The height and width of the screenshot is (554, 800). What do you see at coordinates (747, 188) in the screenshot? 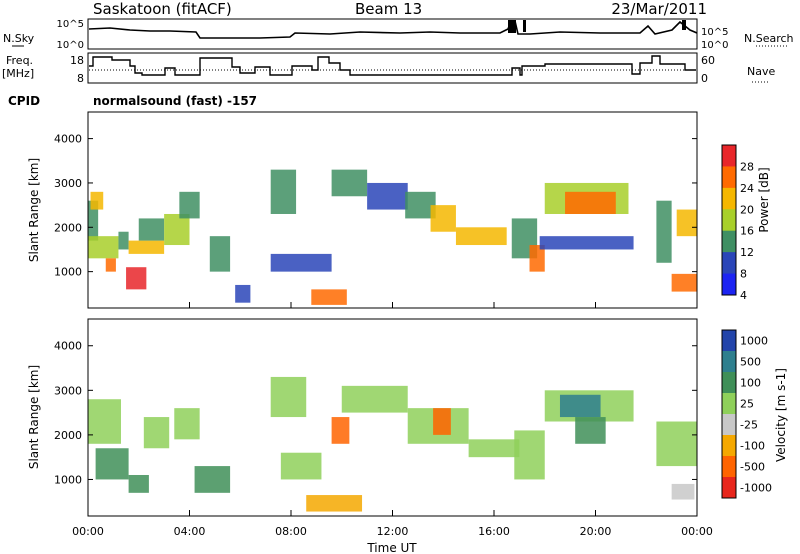
I see `power-colorbar-tick: 24` at bounding box center [747, 188].